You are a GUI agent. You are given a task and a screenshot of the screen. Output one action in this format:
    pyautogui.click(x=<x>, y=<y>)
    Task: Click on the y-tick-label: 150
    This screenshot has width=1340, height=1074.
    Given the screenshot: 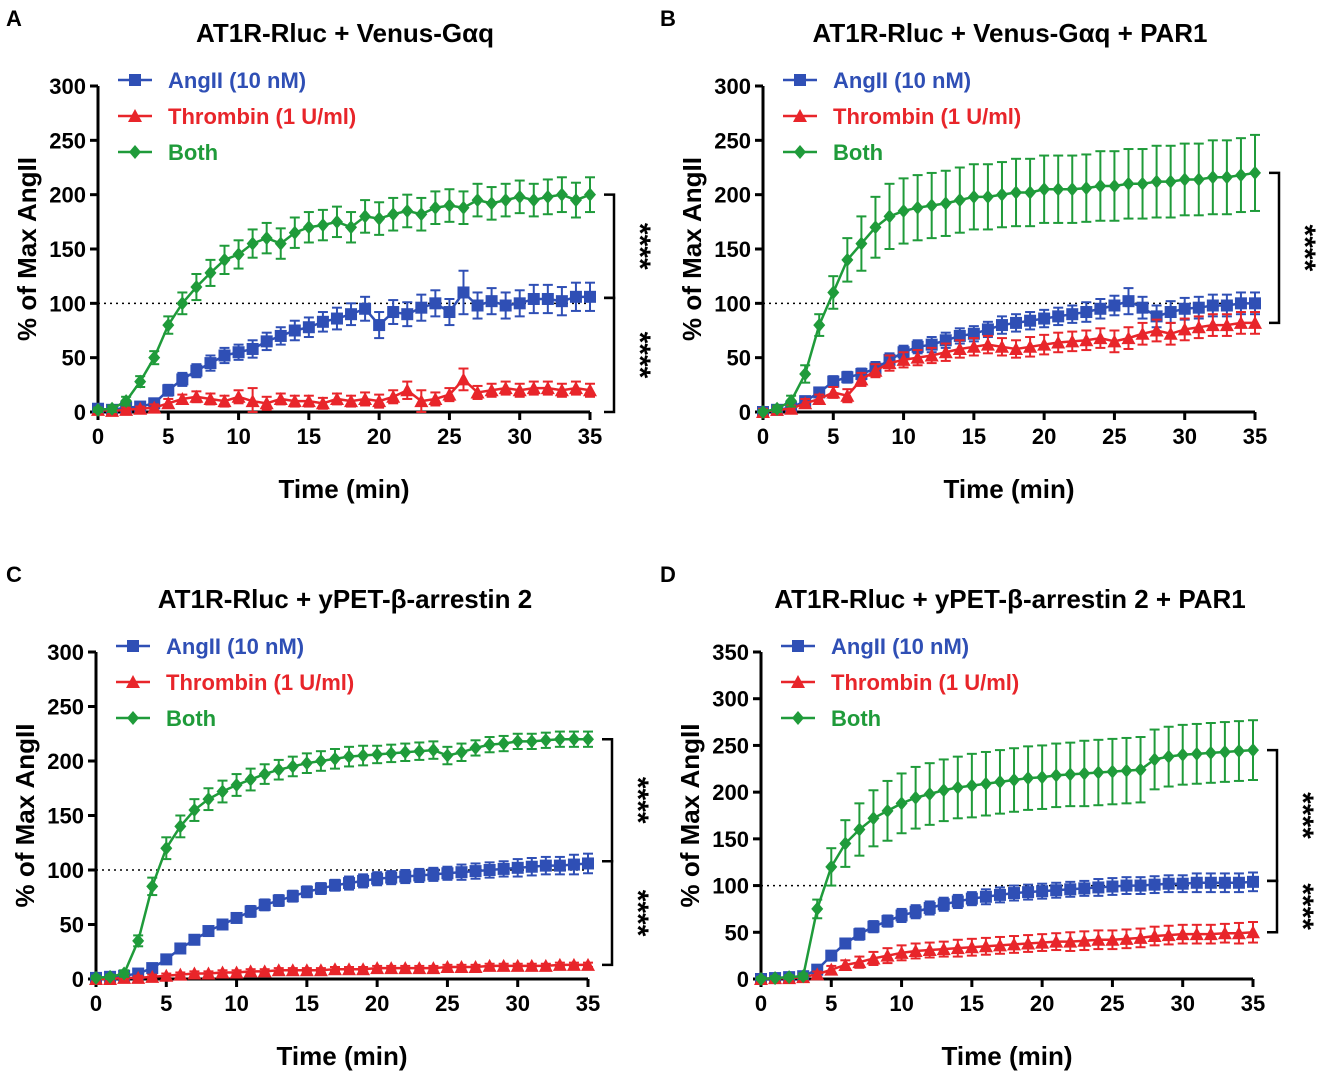 What is the action you would take?
    pyautogui.click(x=732, y=249)
    